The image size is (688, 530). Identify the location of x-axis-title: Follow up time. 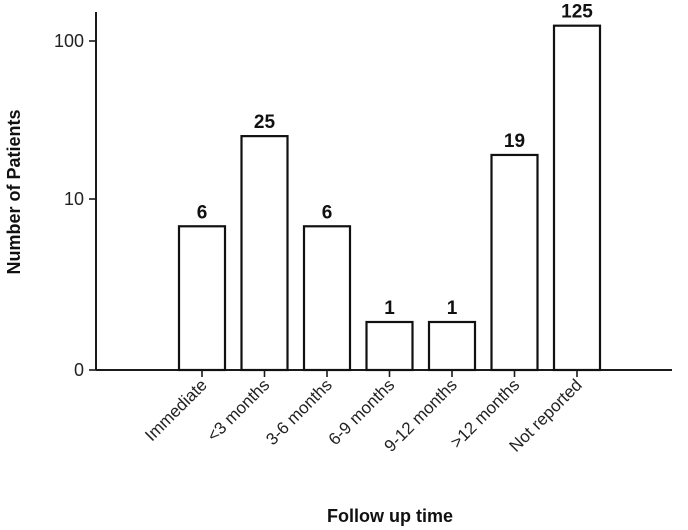
(390, 516).